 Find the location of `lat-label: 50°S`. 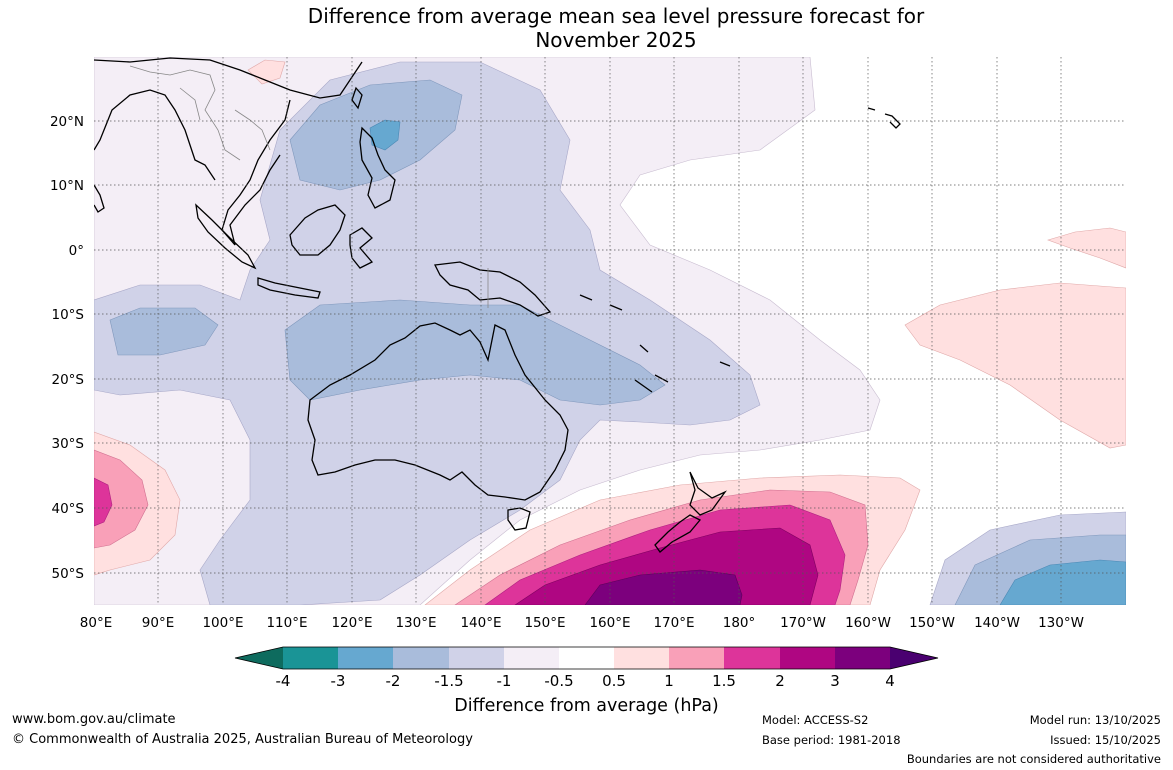

lat-label: 50°S is located at coordinates (68, 574).